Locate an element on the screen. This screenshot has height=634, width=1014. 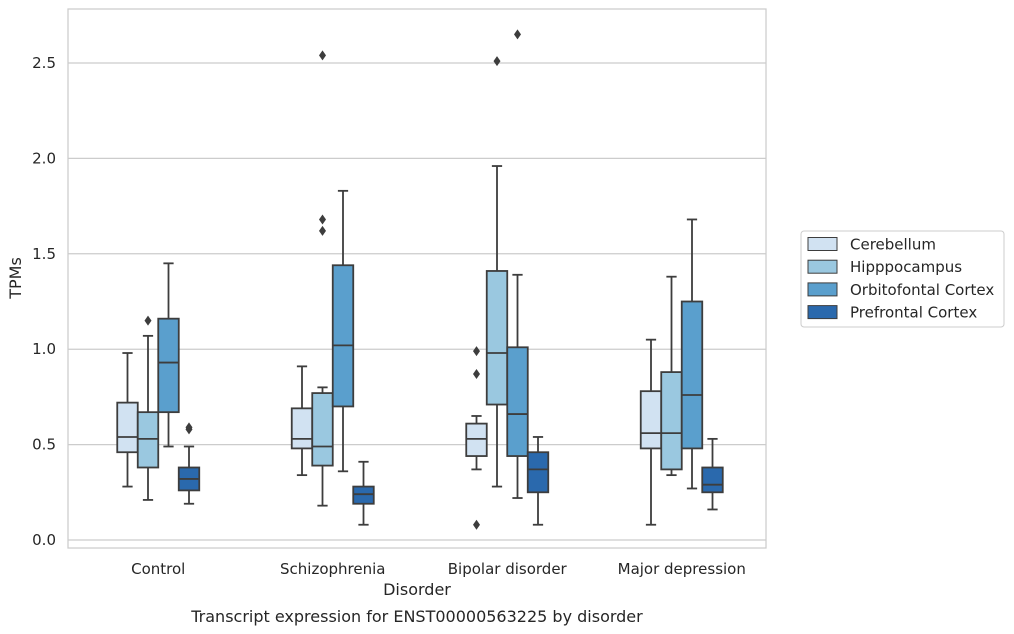
legend-frame is located at coordinates (902, 279).